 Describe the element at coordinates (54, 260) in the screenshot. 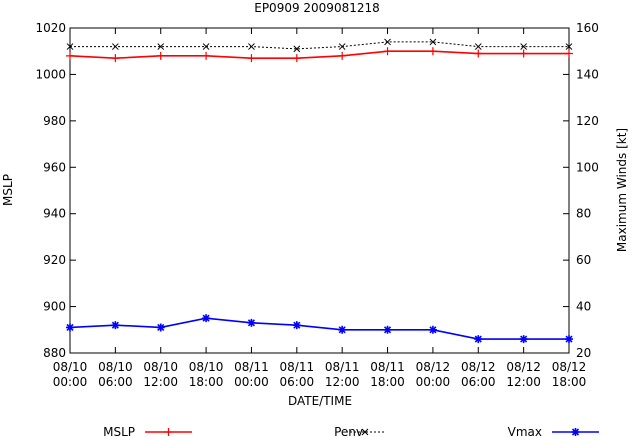

I see `y-tick-label: 920` at that location.